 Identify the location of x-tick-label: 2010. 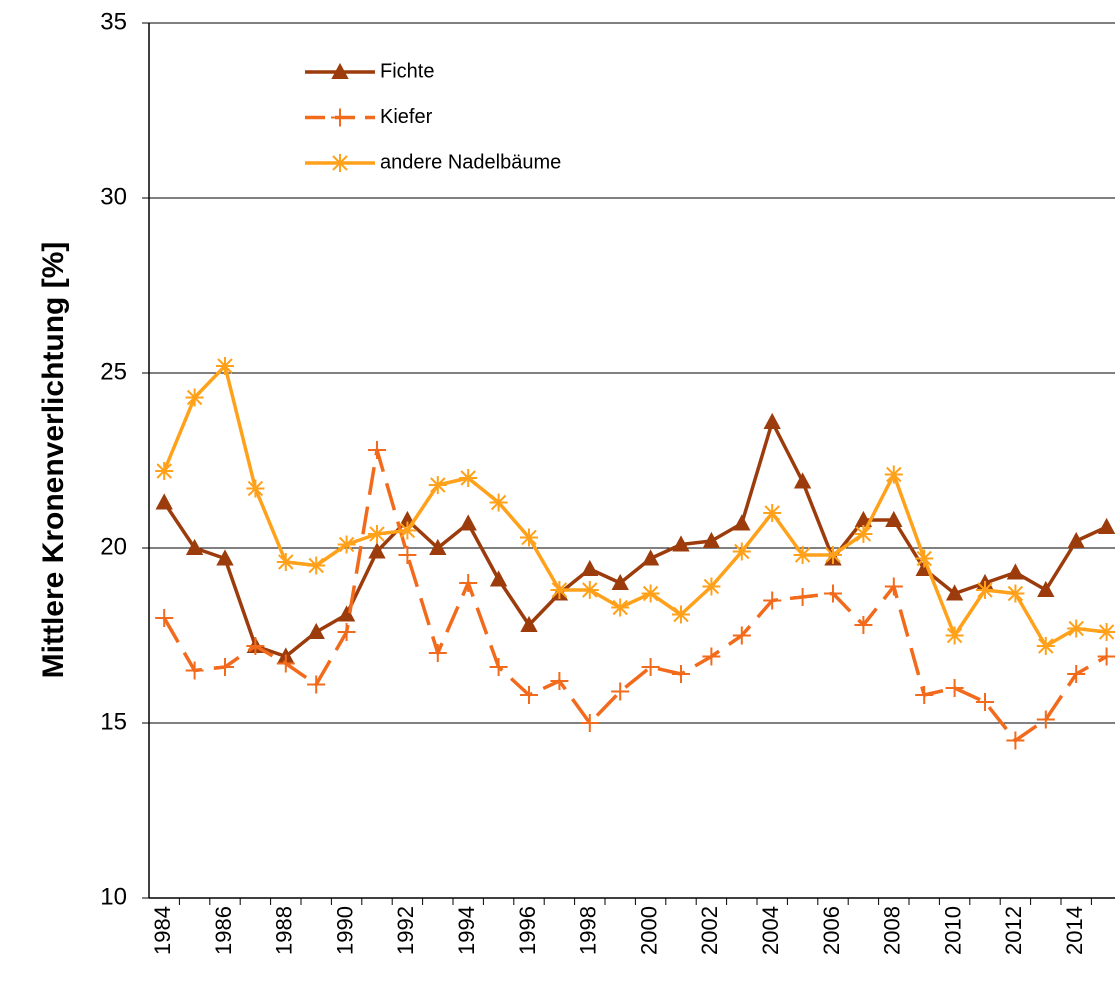
(952, 930).